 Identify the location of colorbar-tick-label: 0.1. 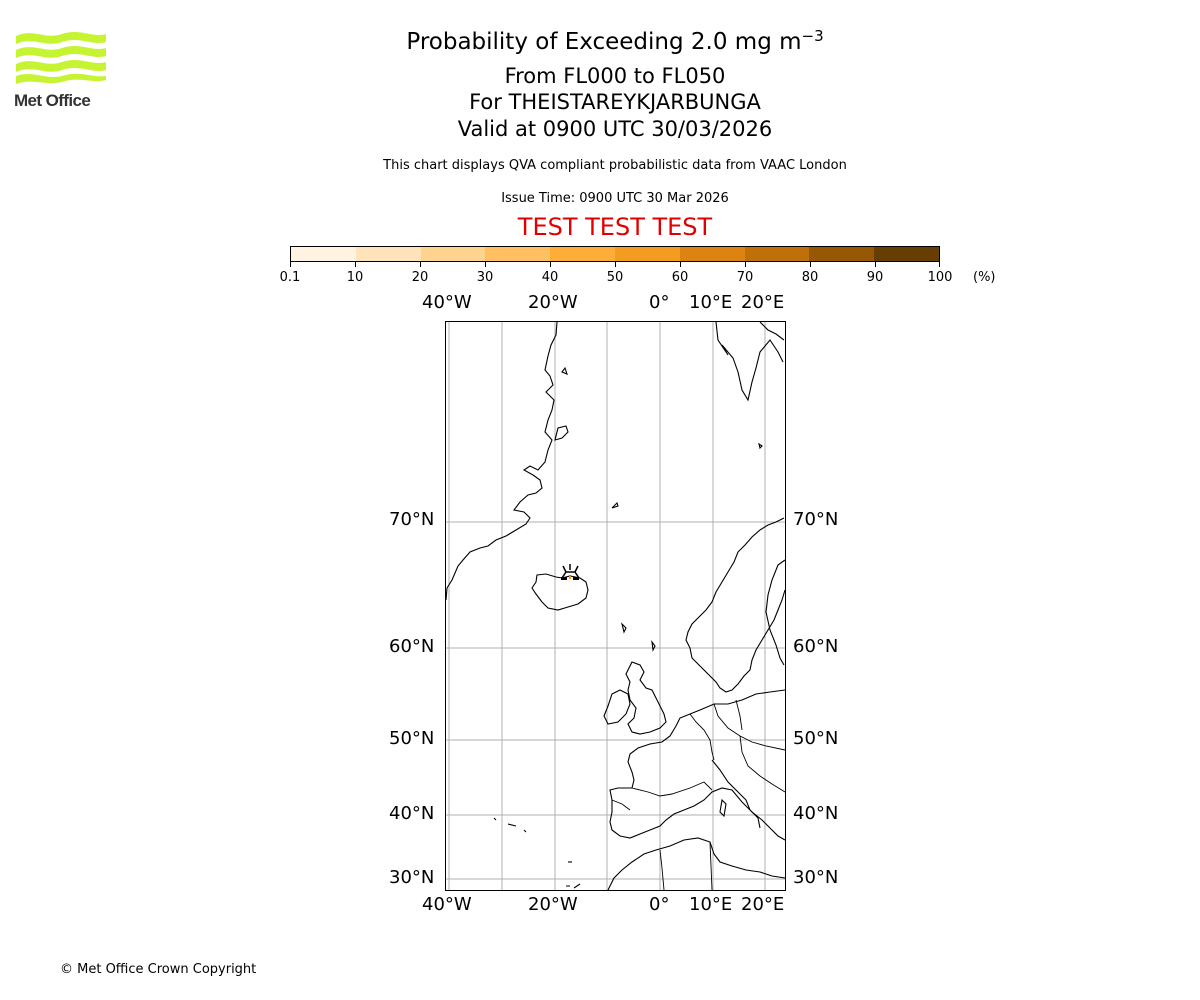
(290, 277).